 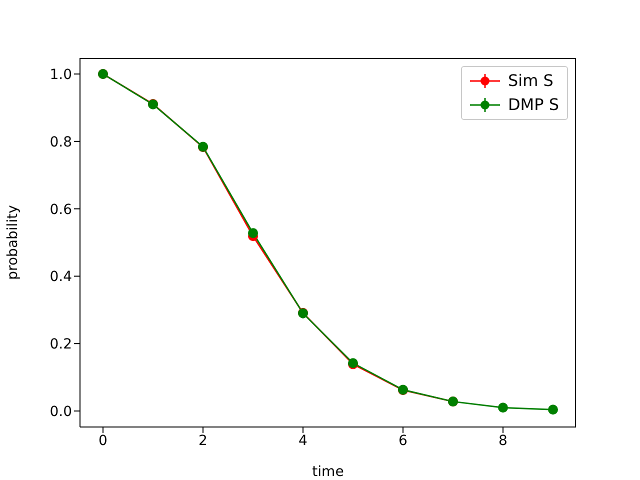 What do you see at coordinates (61, 142) in the screenshot?
I see `y-tick-label: 0.8` at bounding box center [61, 142].